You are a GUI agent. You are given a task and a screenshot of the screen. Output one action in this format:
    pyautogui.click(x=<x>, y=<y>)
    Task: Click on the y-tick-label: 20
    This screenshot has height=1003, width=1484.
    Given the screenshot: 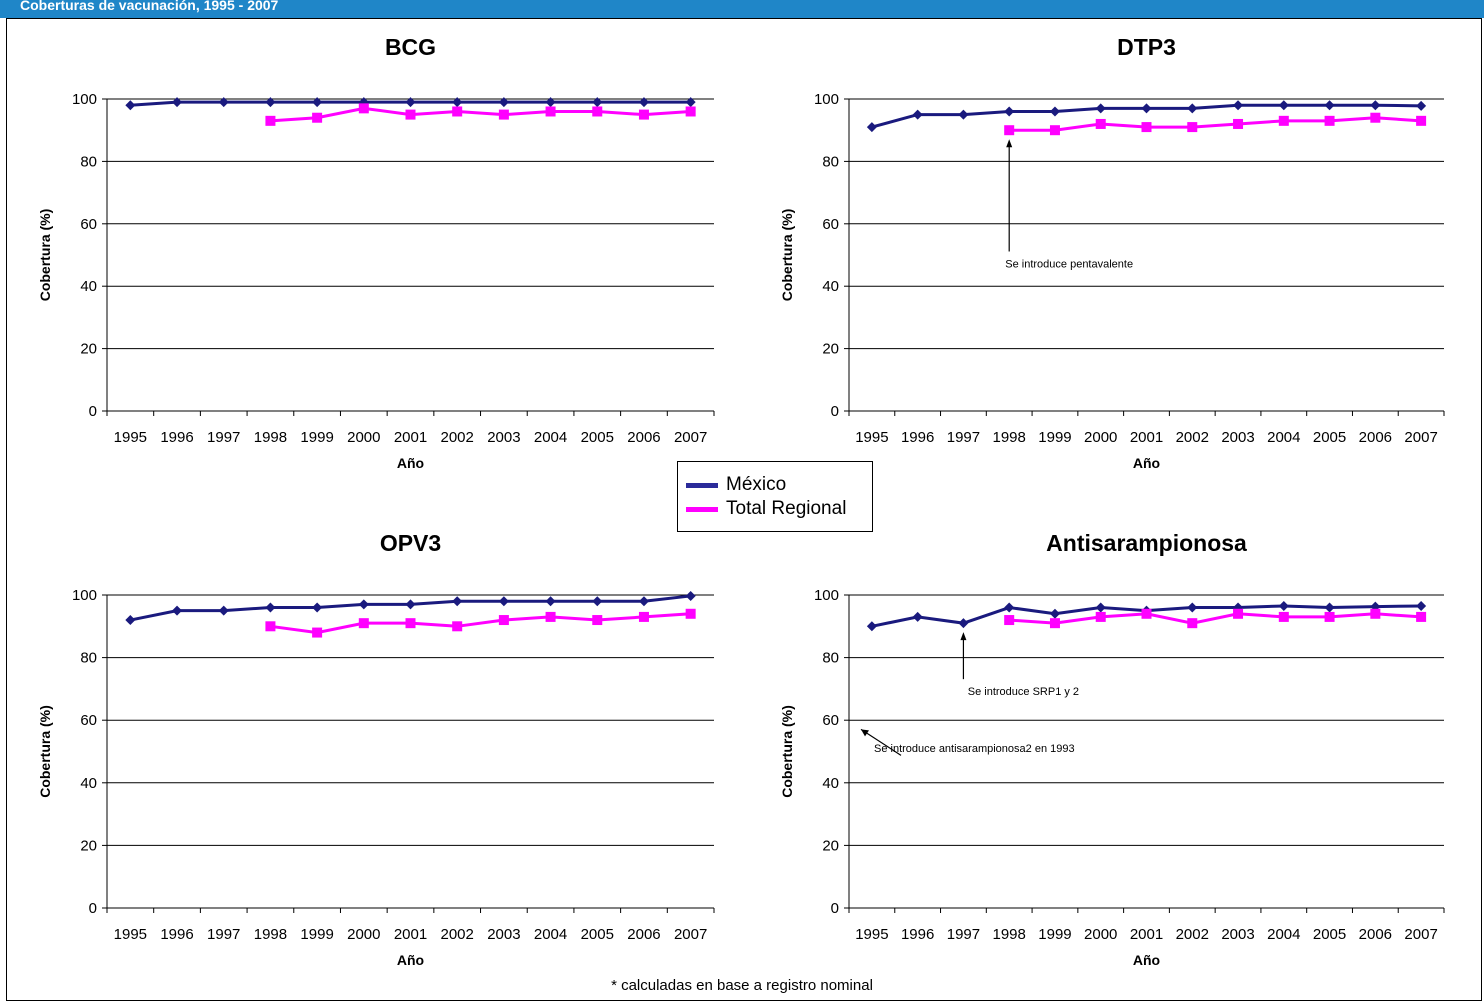 What is the action you would take?
    pyautogui.click(x=88, y=349)
    